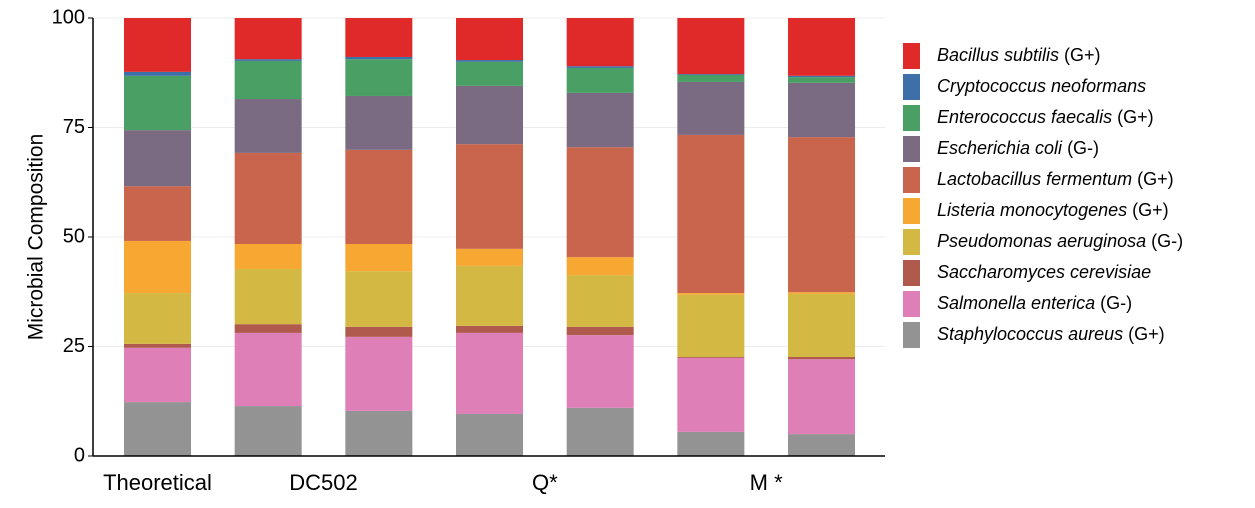 This screenshot has width=1255, height=508. What do you see at coordinates (1051, 334) in the screenshot?
I see `legend-label: Staphylococcus aureus (G+)` at bounding box center [1051, 334].